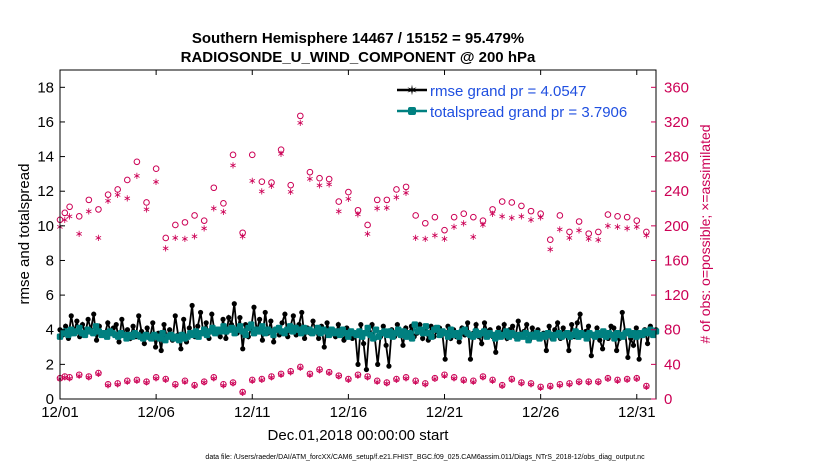  Describe the element at coordinates (412, 90) in the screenshot. I see `legend-rmse-marker: ✶` at that location.